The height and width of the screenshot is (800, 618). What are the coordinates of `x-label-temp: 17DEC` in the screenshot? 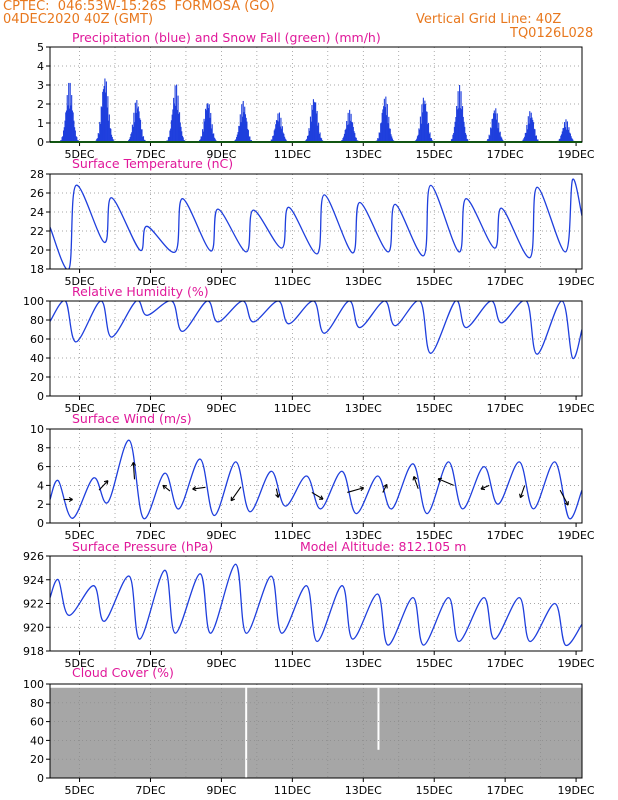 It's located at (505, 281).